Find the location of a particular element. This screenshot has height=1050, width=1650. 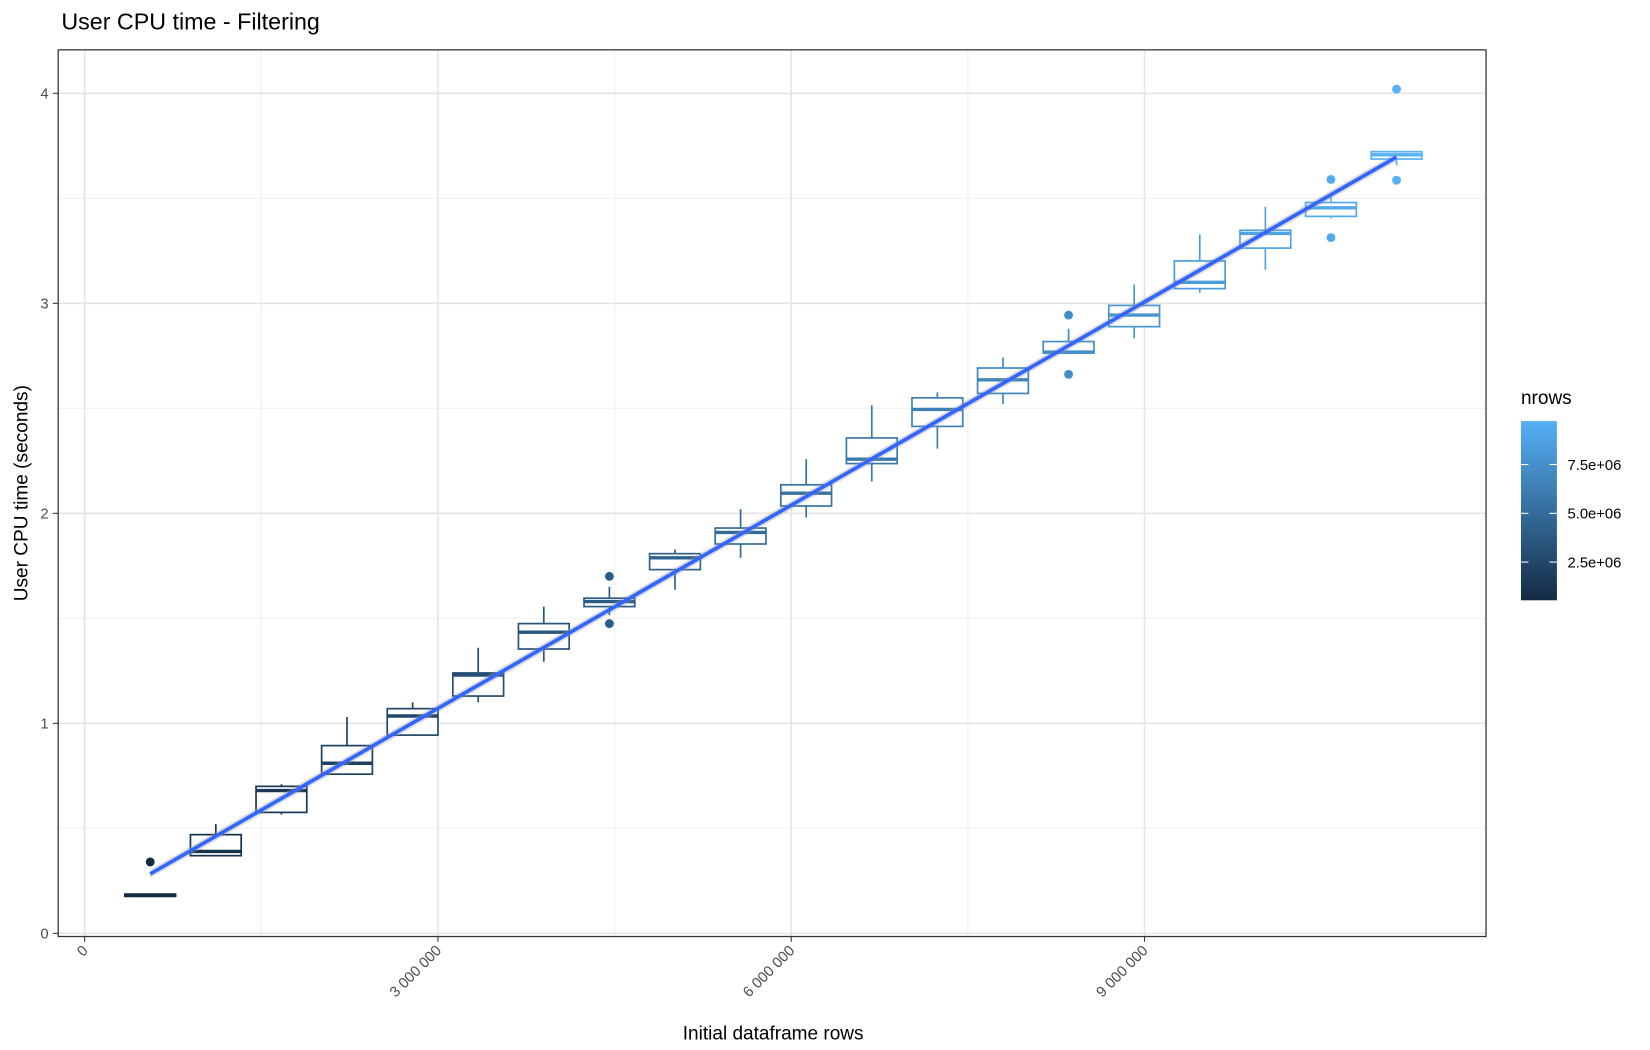

x-tick-label: 9 000 000 is located at coordinates (1123, 972).